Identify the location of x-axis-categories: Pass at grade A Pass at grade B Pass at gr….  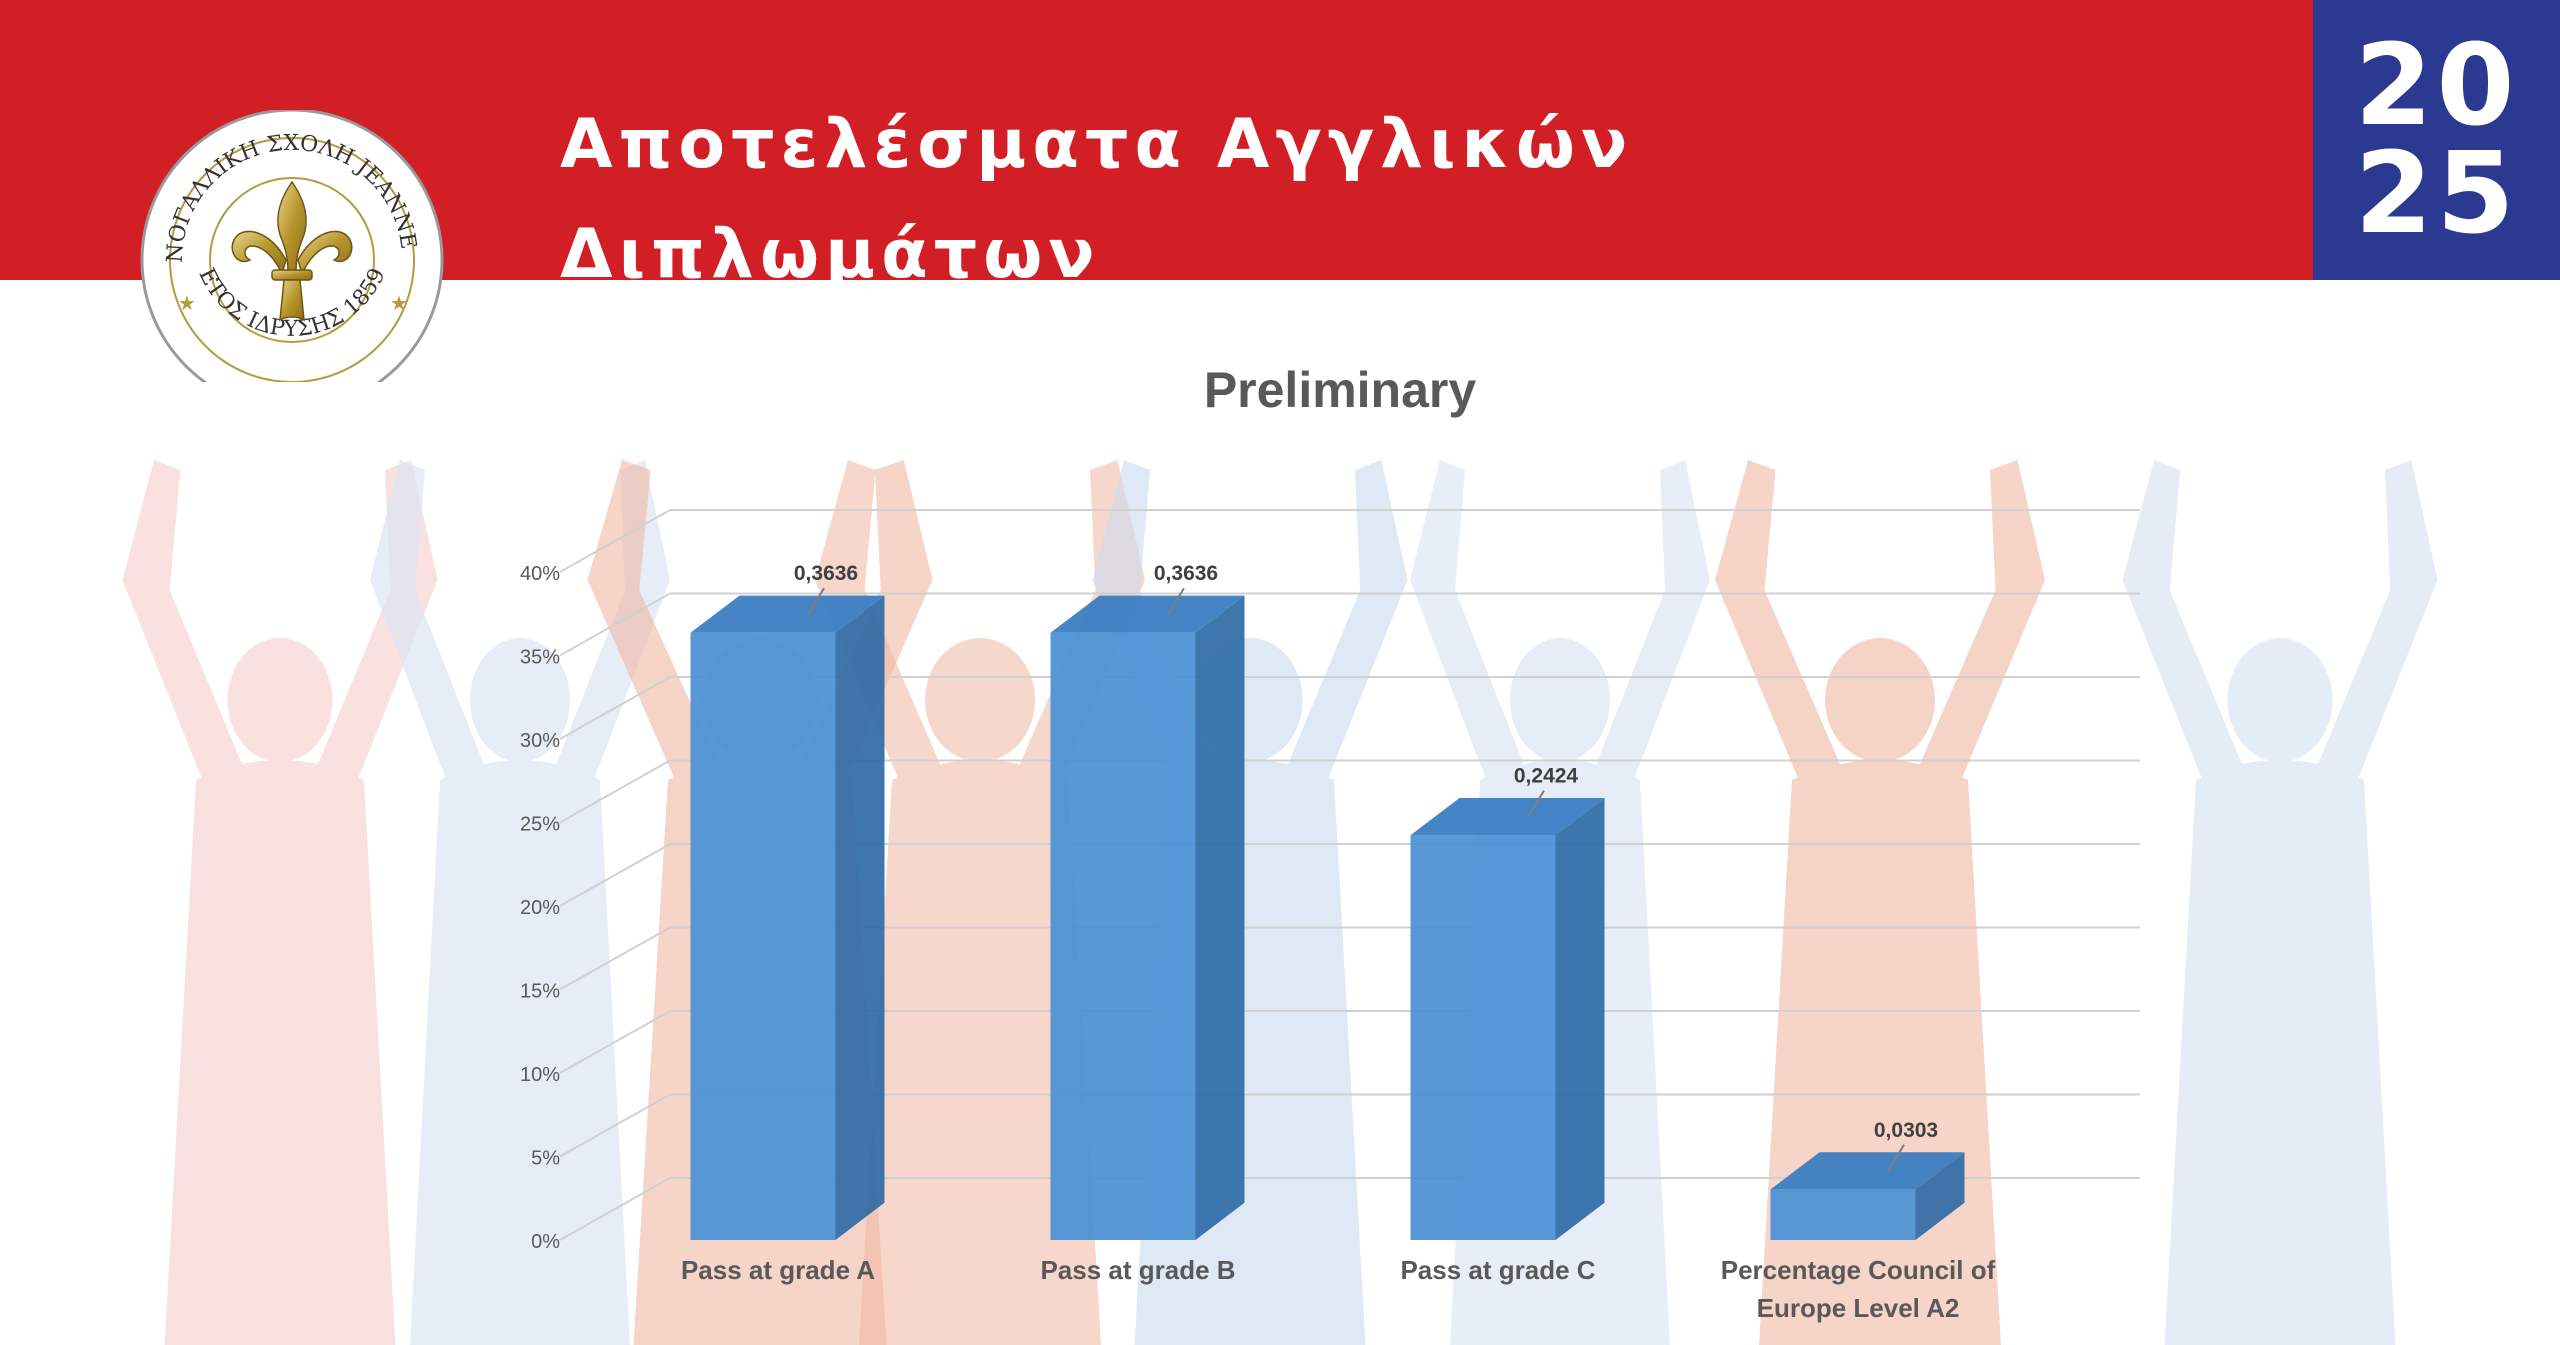
(1338, 1289).